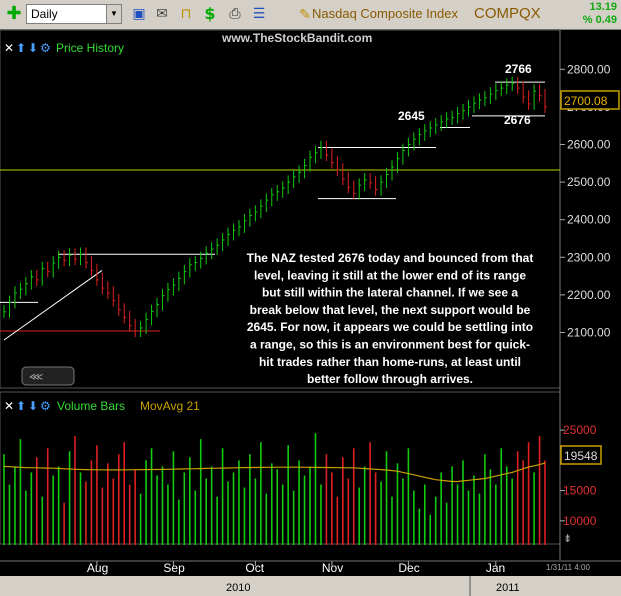  I want to click on year-label-2011: 2011, so click(508, 588).